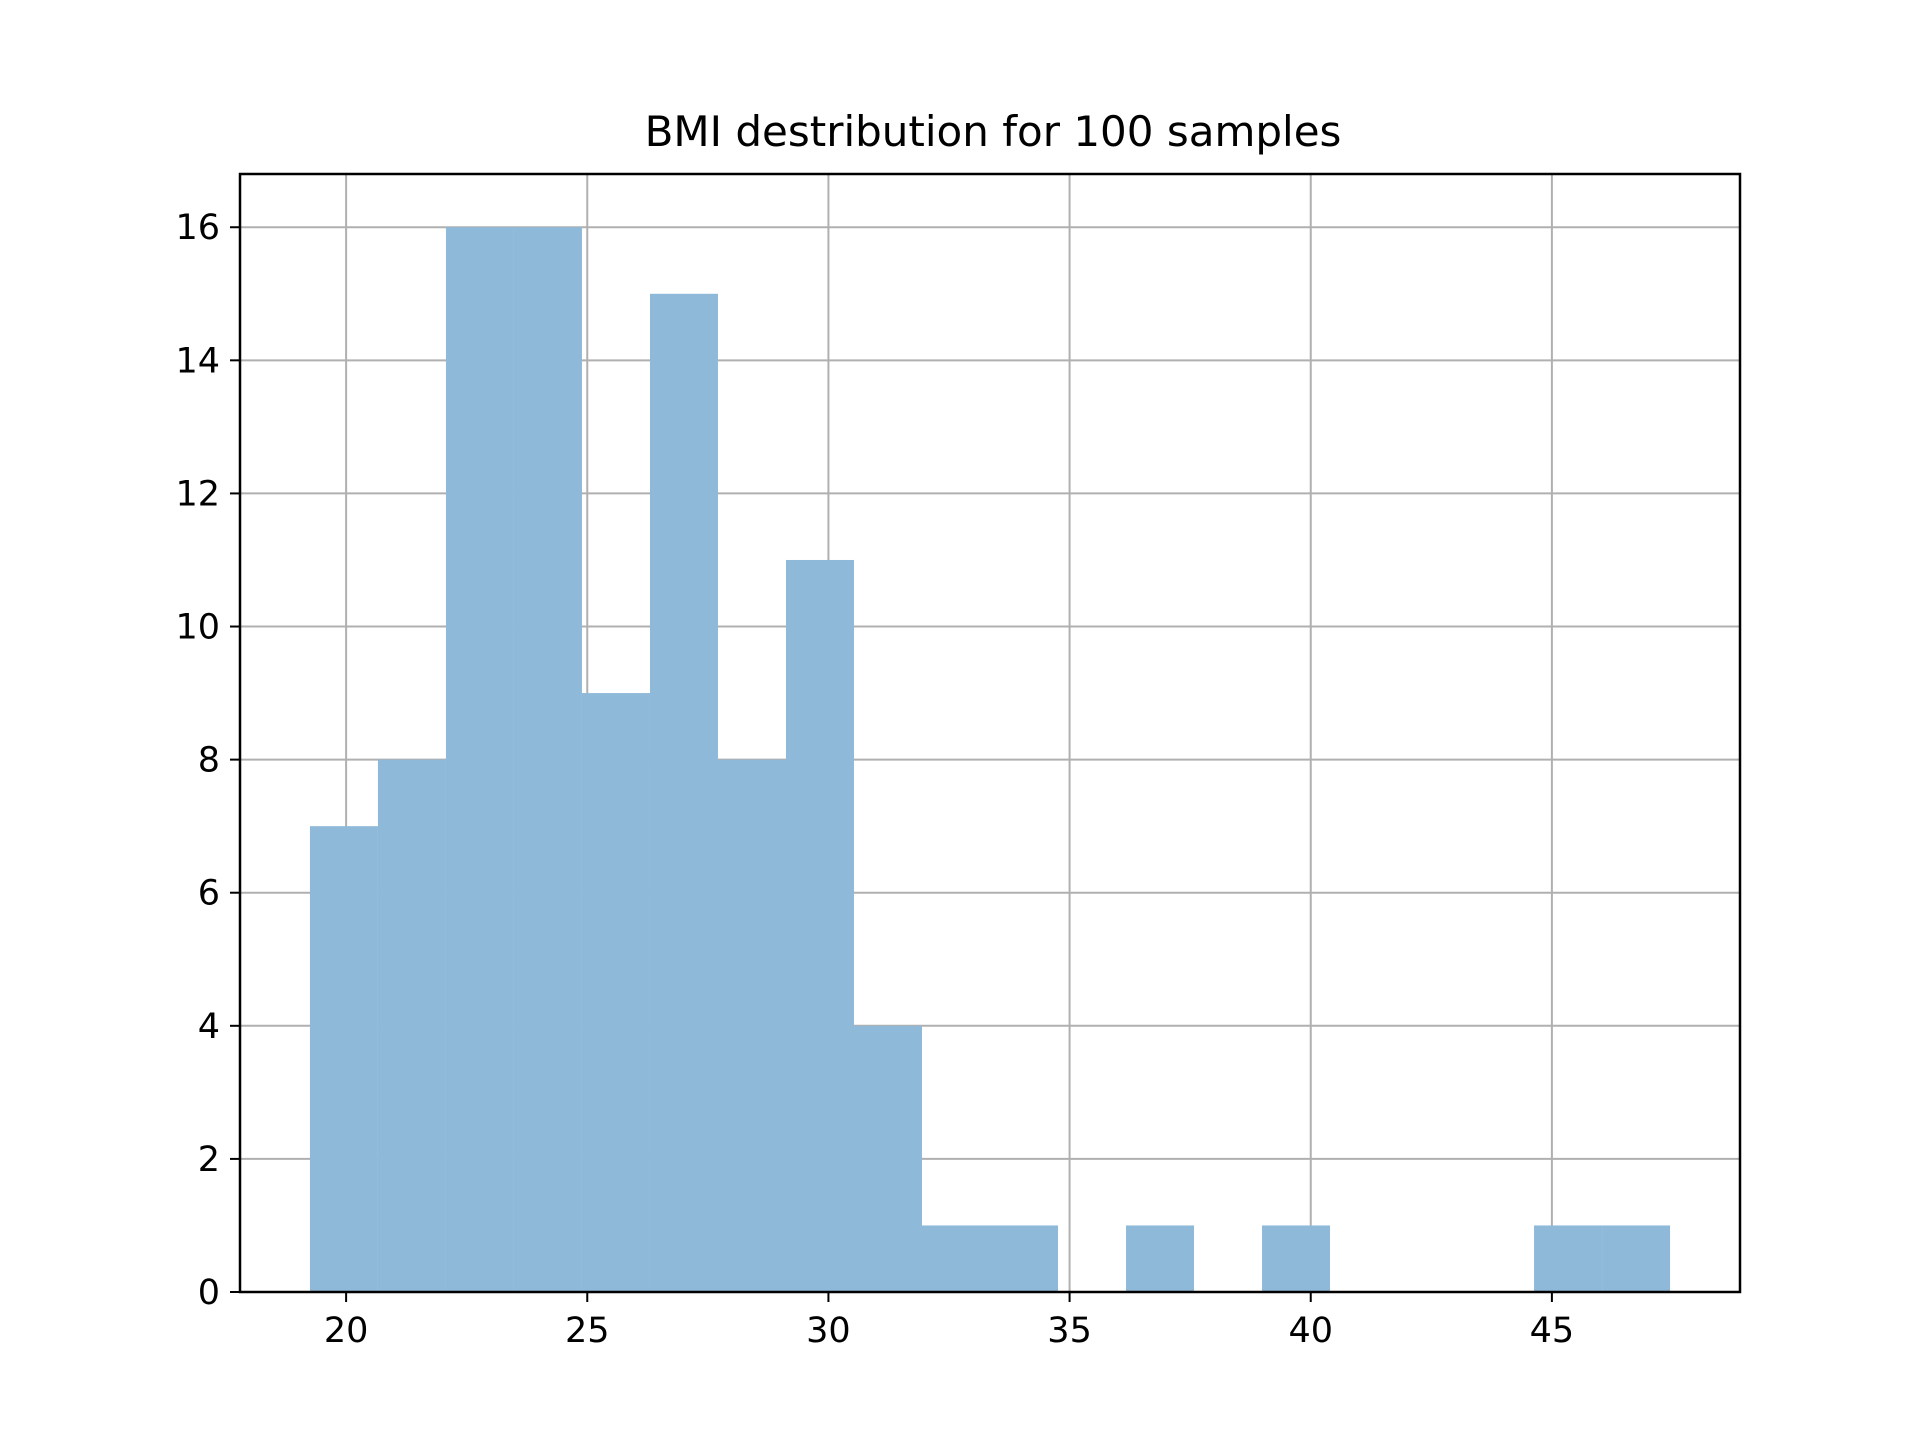  What do you see at coordinates (209, 894) in the screenshot?
I see `y-tick-label: 6` at bounding box center [209, 894].